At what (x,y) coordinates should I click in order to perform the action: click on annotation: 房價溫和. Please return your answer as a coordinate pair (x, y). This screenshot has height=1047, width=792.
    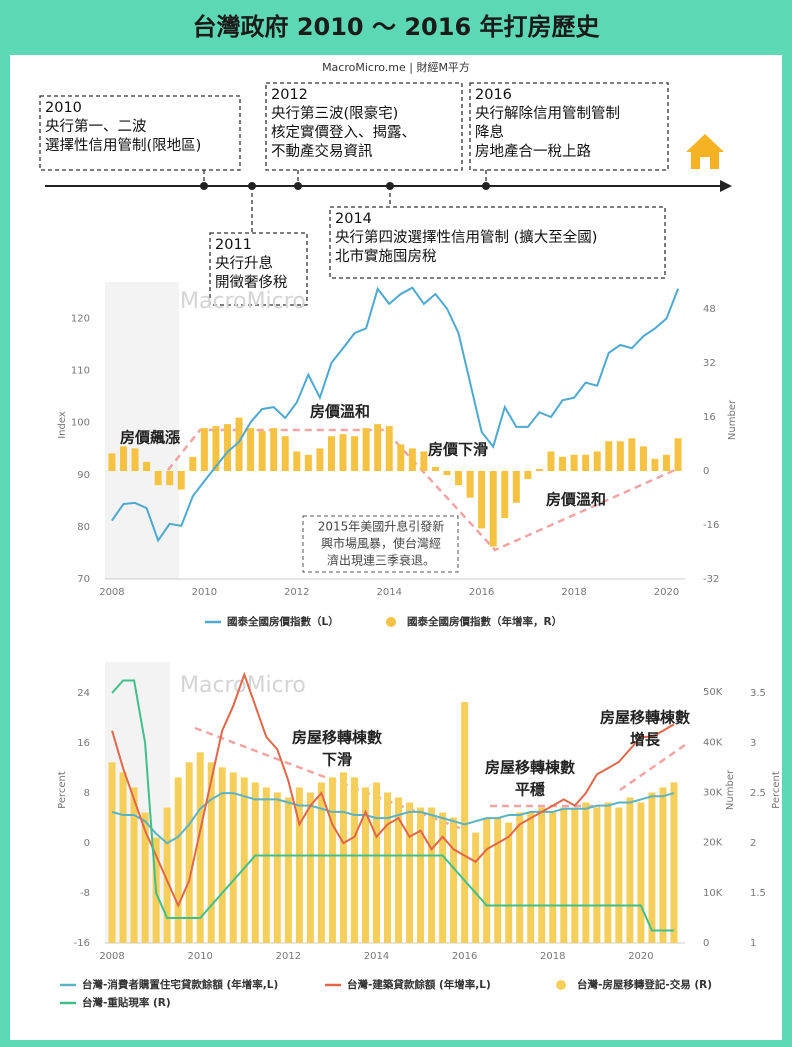
    Looking at the image, I should click on (340, 412).